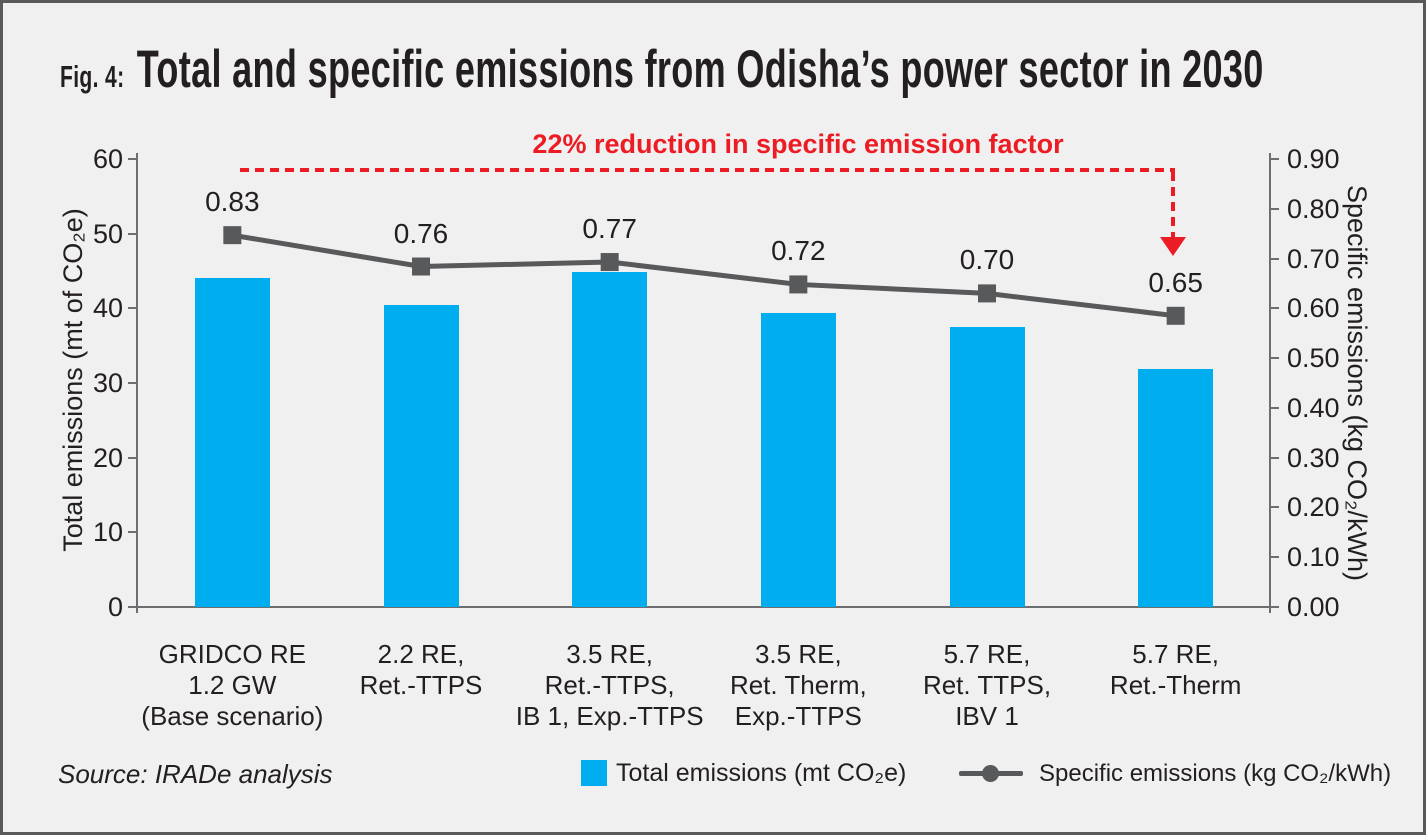 This screenshot has width=1426, height=835. Describe the element at coordinates (1313, 208) in the screenshot. I see `right-axis-tick-label: 0.80` at that location.